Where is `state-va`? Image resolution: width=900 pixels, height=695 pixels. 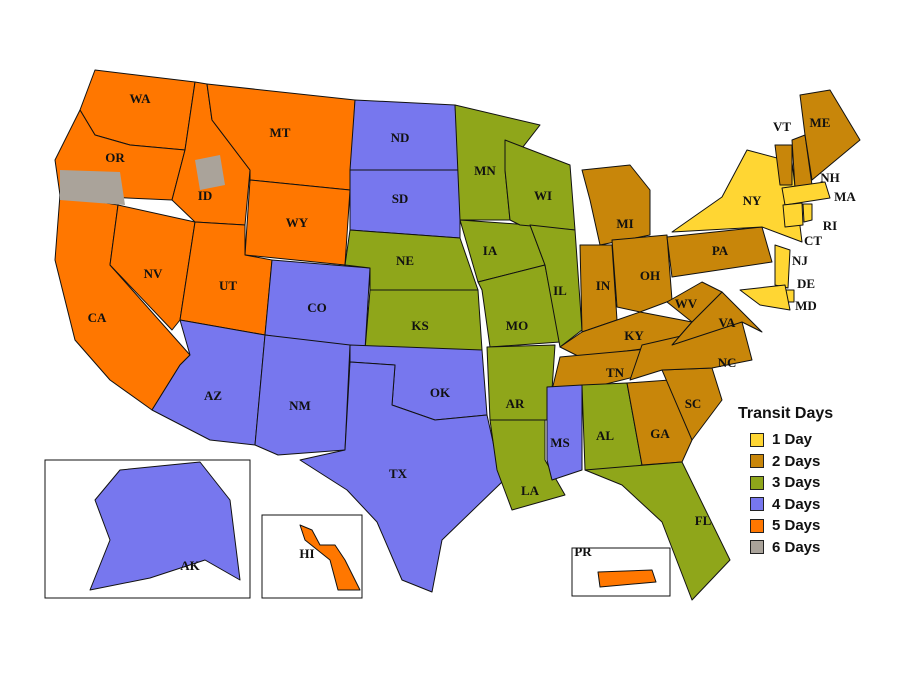
state-va is located at coordinates (717, 318).